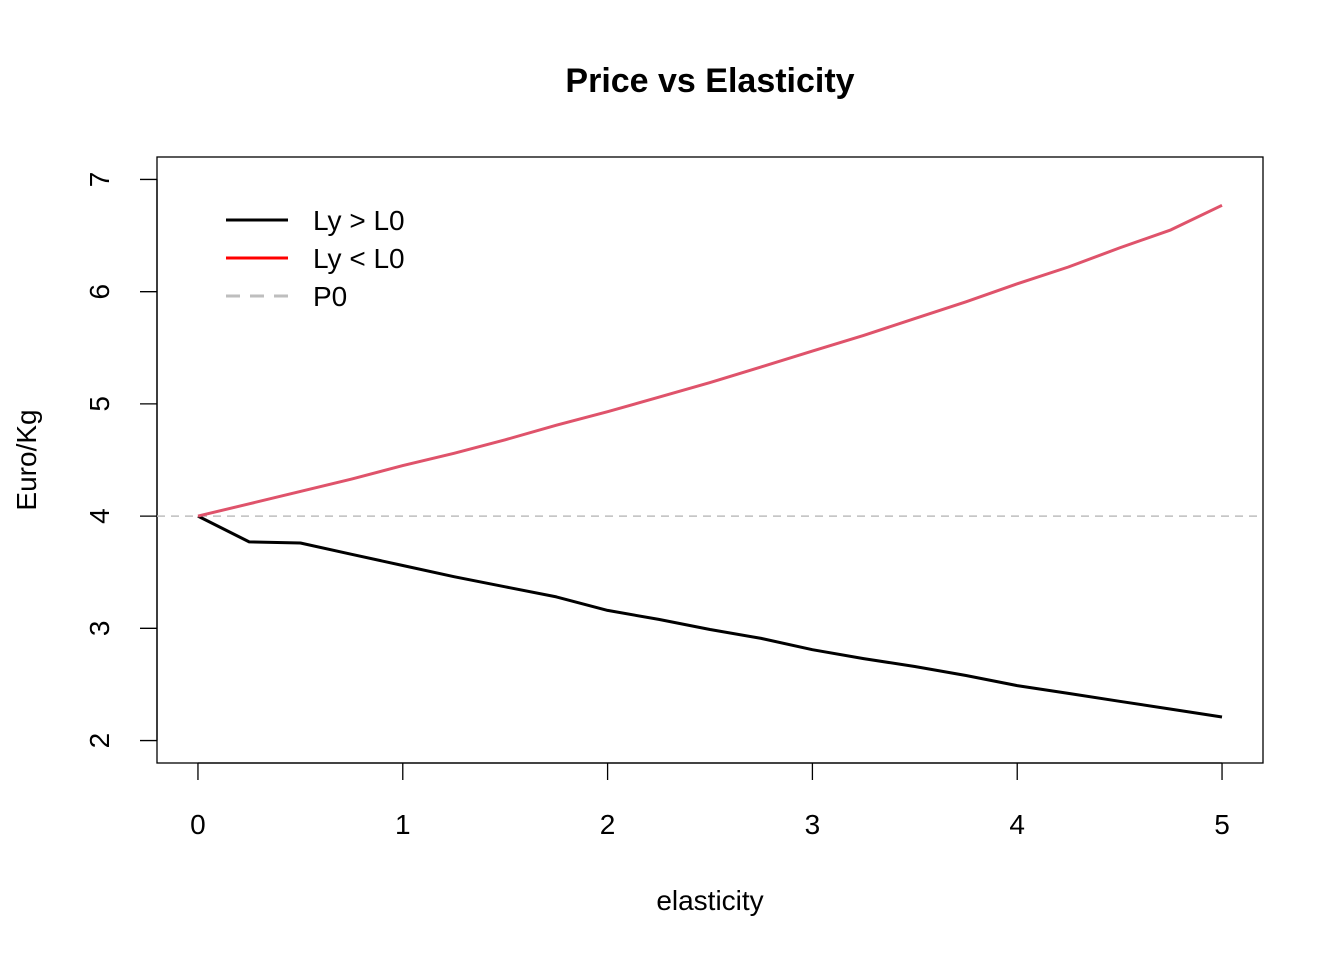  I want to click on x-axis: 0 1 2 3 4 5, so click(710, 801).